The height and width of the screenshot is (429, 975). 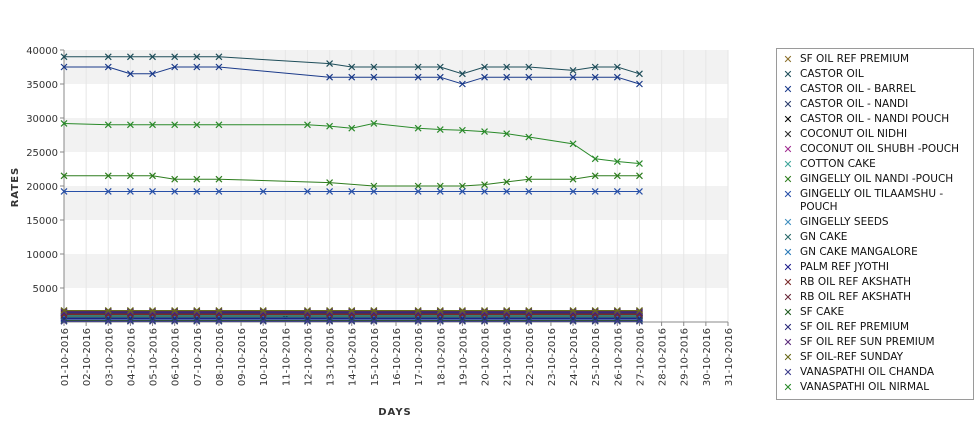 What do you see at coordinates (880, 149) in the screenshot?
I see `legend-label: COCONUT OIL SHUBH -POUCH` at bounding box center [880, 149].